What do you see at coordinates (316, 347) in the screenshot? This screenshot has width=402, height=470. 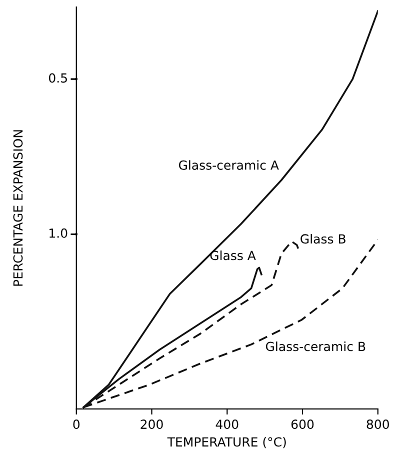 I see `annotation: Glass-ceramic B` at bounding box center [316, 347].